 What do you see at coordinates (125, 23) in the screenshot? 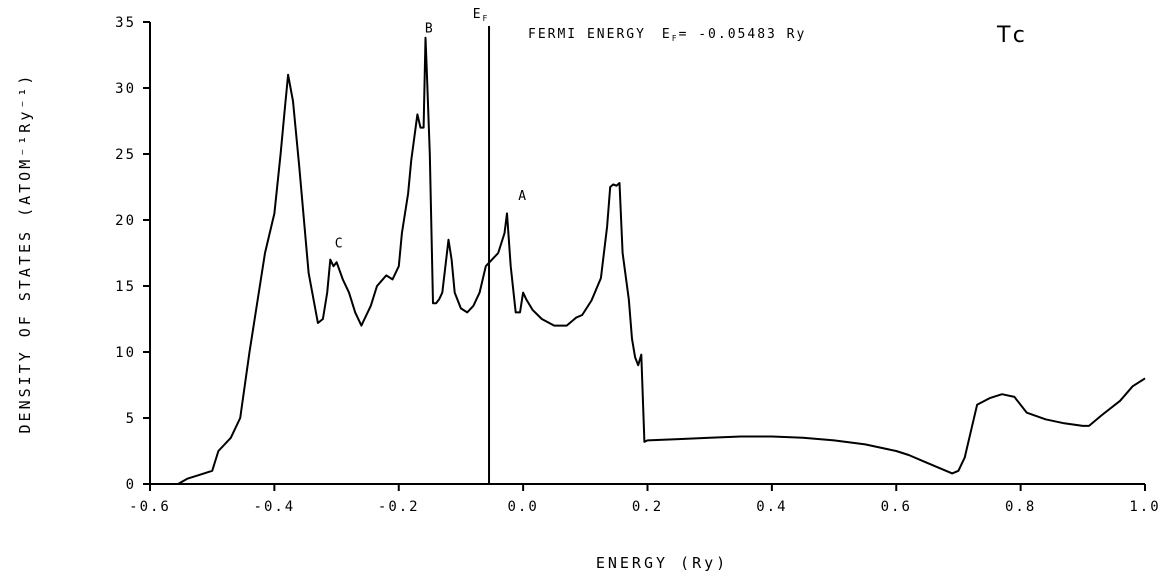
I see `y-tick-label: 35` at bounding box center [125, 23].